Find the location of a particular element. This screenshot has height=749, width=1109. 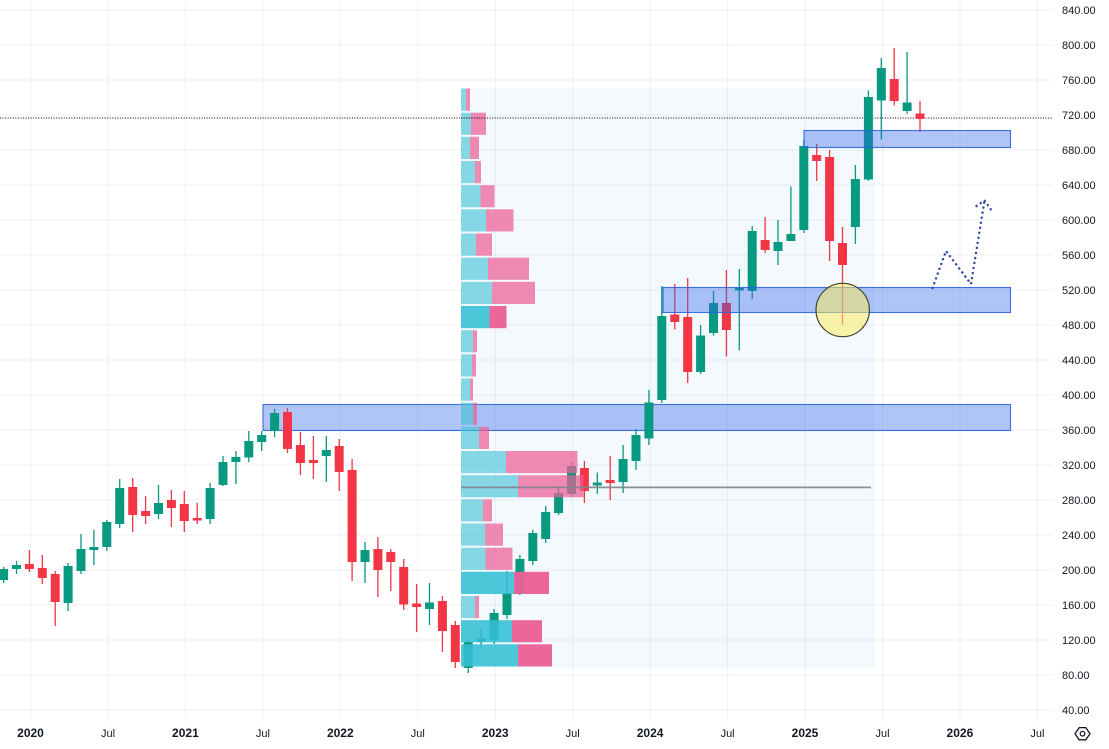

svg-text: 160.00 is located at coordinates (1079, 606).